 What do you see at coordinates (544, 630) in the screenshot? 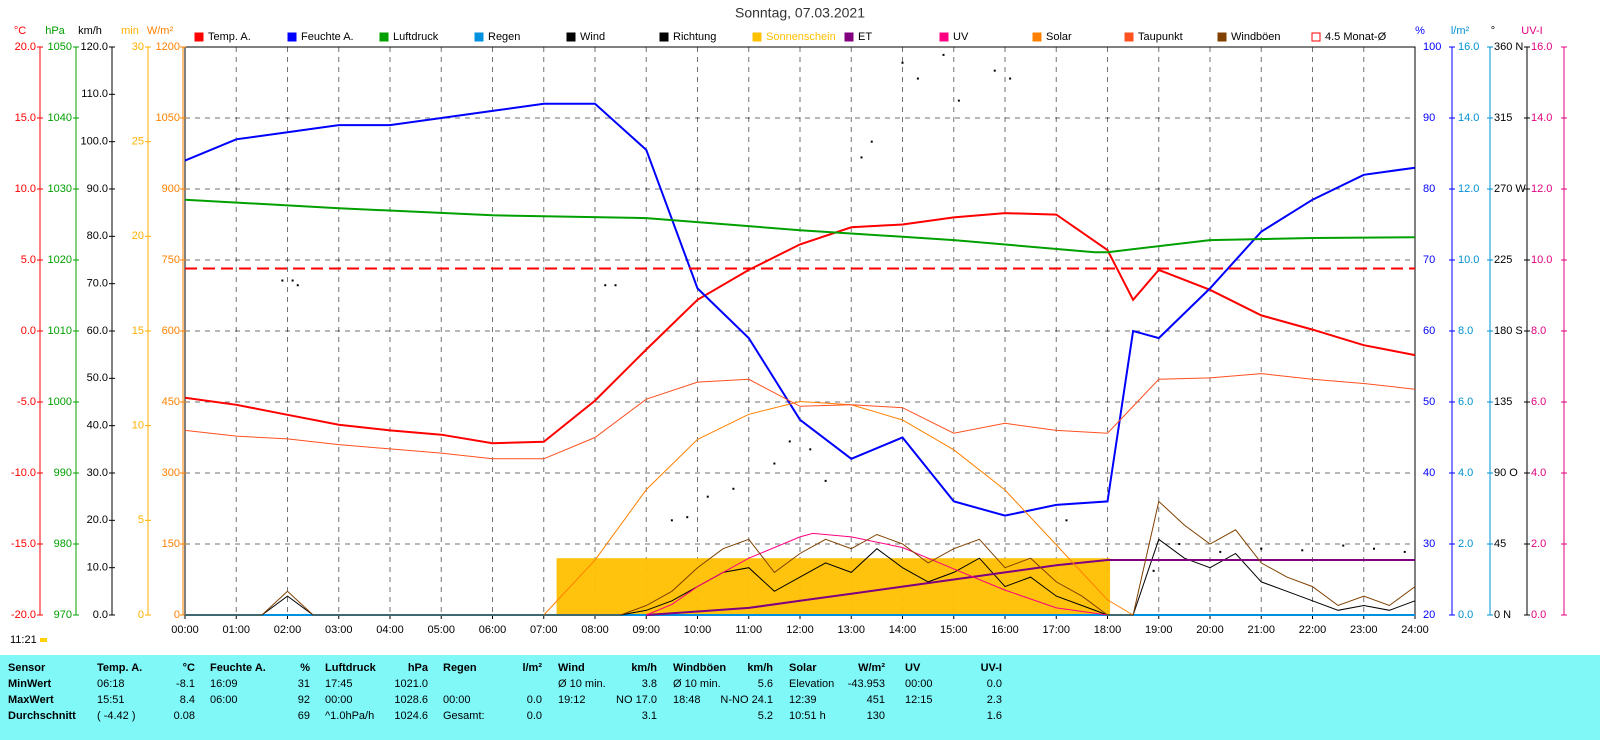
I see `x-tick-label: 07:00` at bounding box center [544, 630].